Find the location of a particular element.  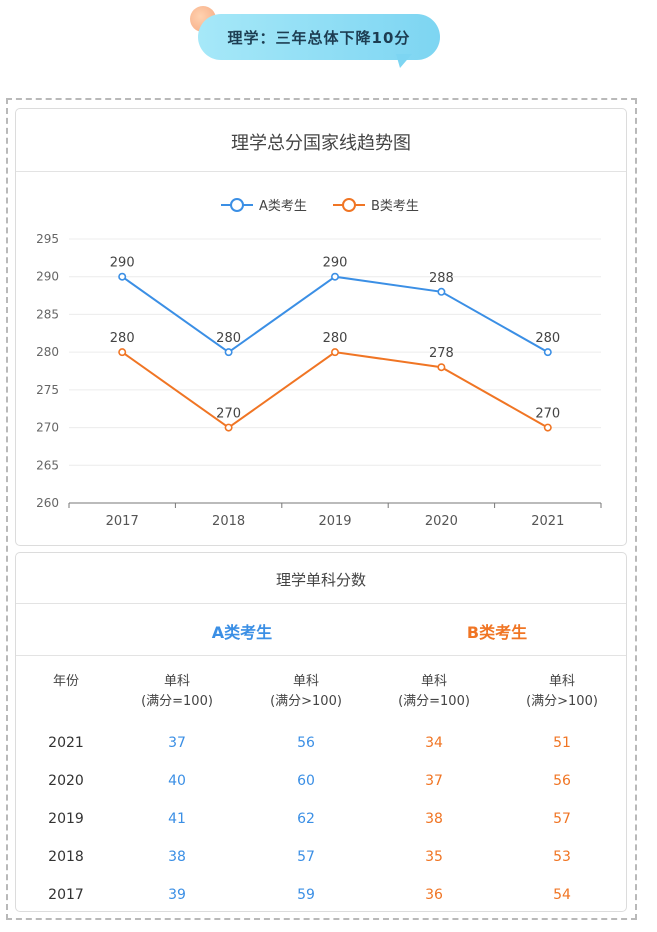

table-cell-a2: 60 is located at coordinates (306, 781).